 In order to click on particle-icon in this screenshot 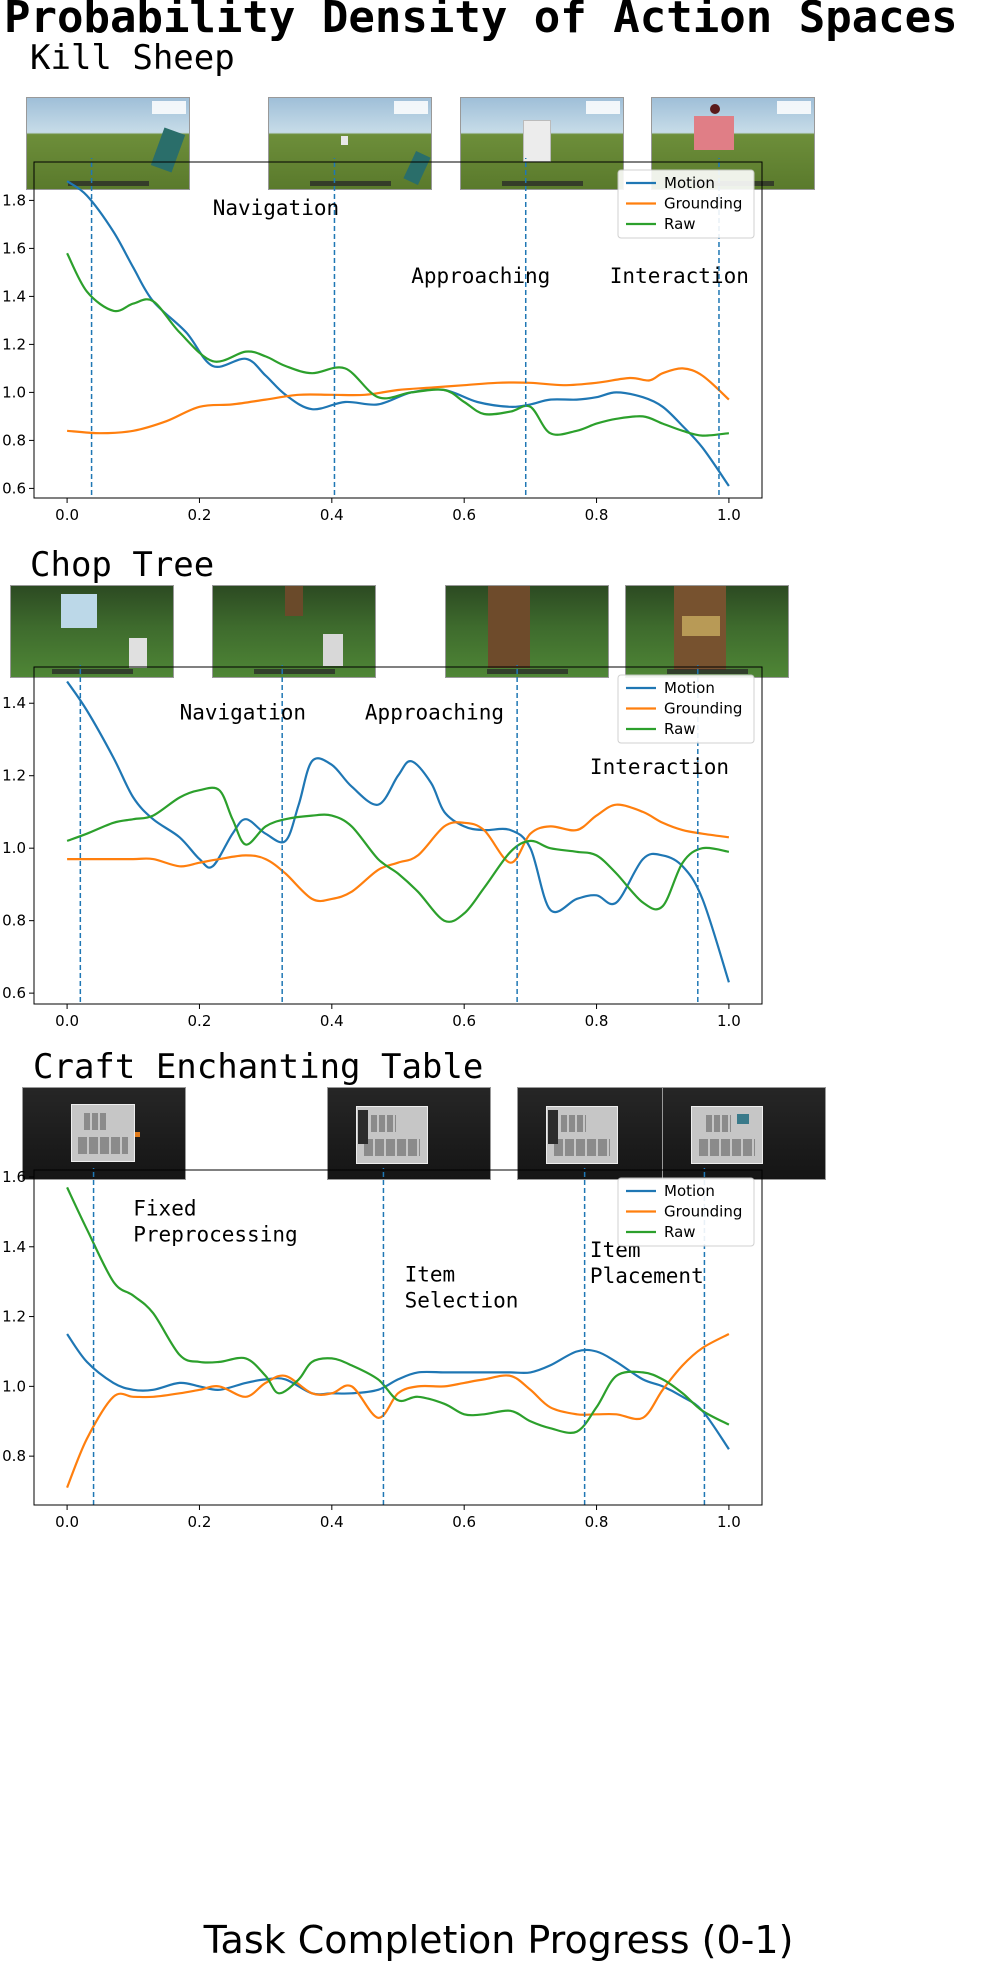, I will do `click(715, 109)`.